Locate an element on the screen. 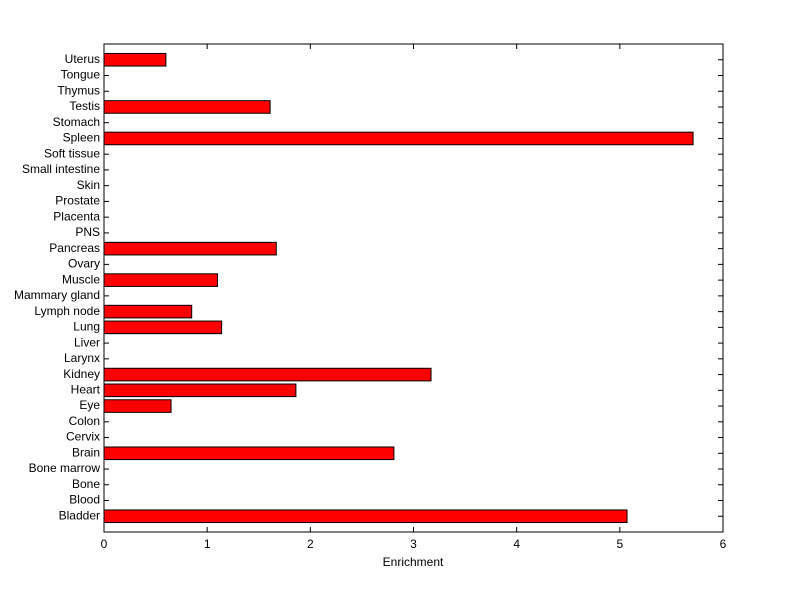 The width and height of the screenshot is (800, 599). y-tick-label: Lung is located at coordinates (86, 327).